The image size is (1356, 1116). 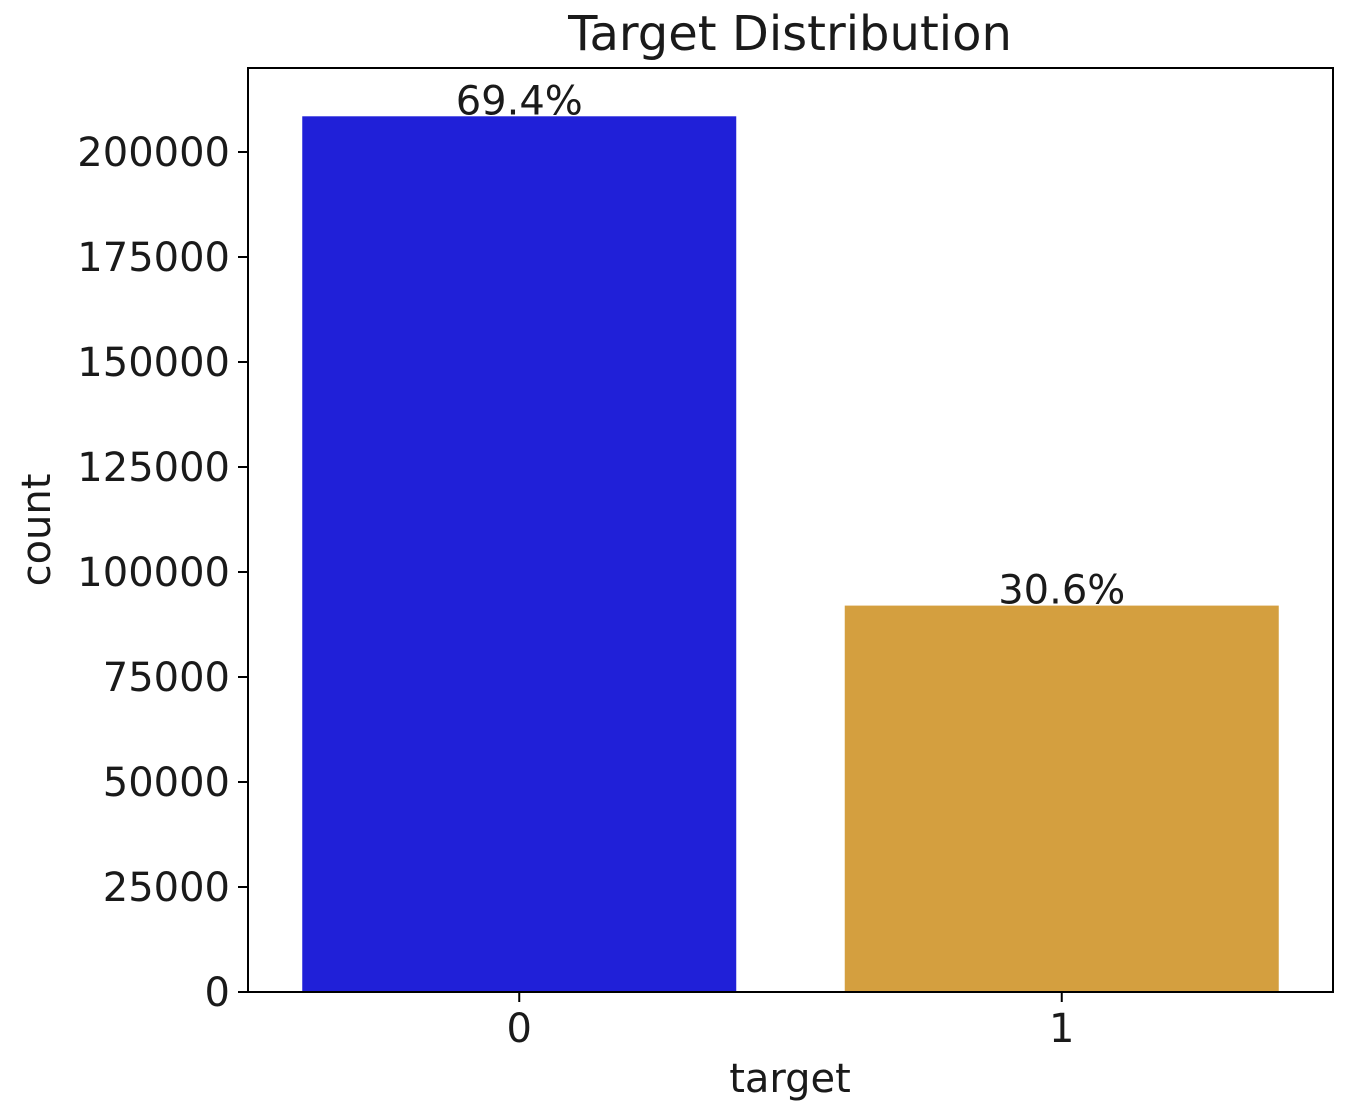 What do you see at coordinates (166, 783) in the screenshot?
I see `y-tick-label-50000: 50000` at bounding box center [166, 783].